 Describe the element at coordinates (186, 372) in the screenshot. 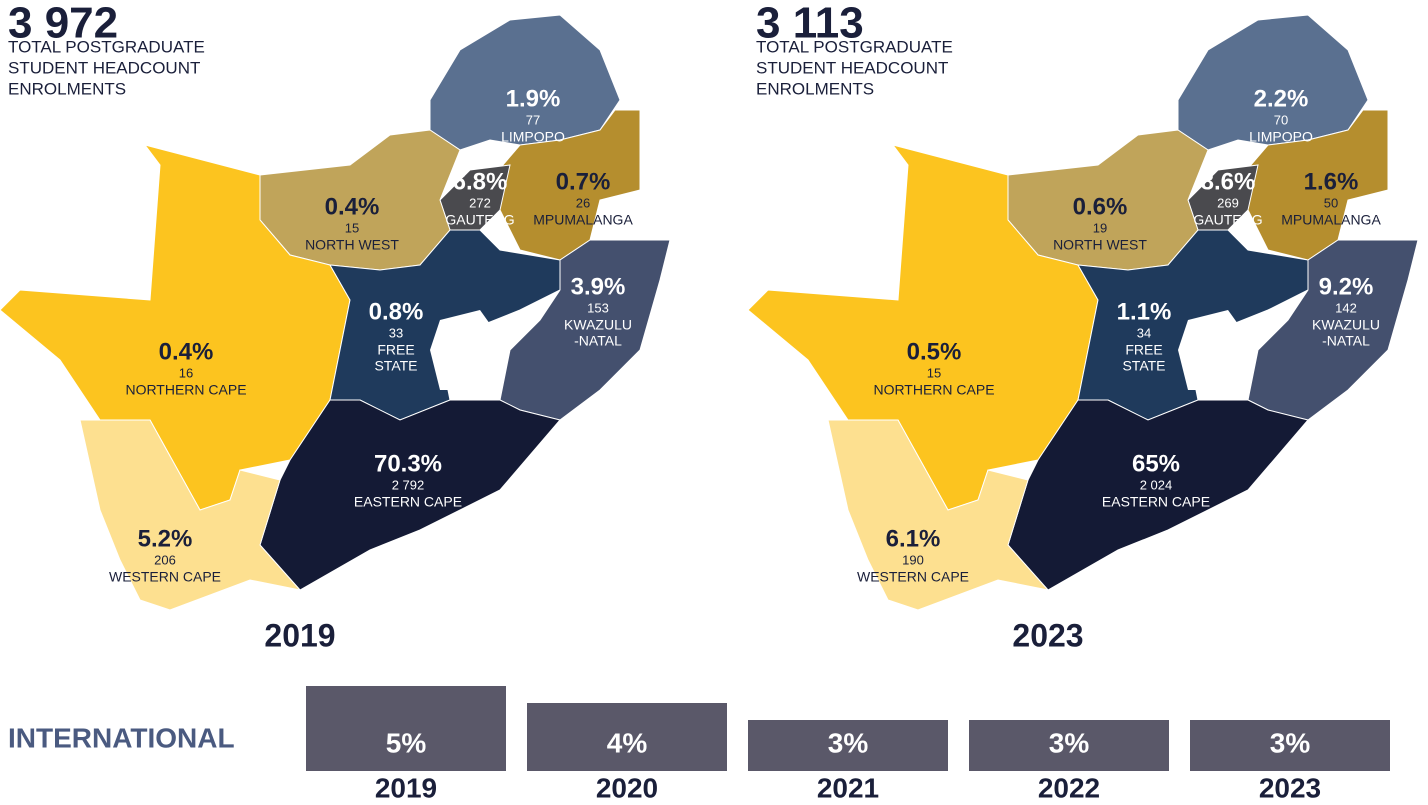

I see `region-count: 16` at that location.